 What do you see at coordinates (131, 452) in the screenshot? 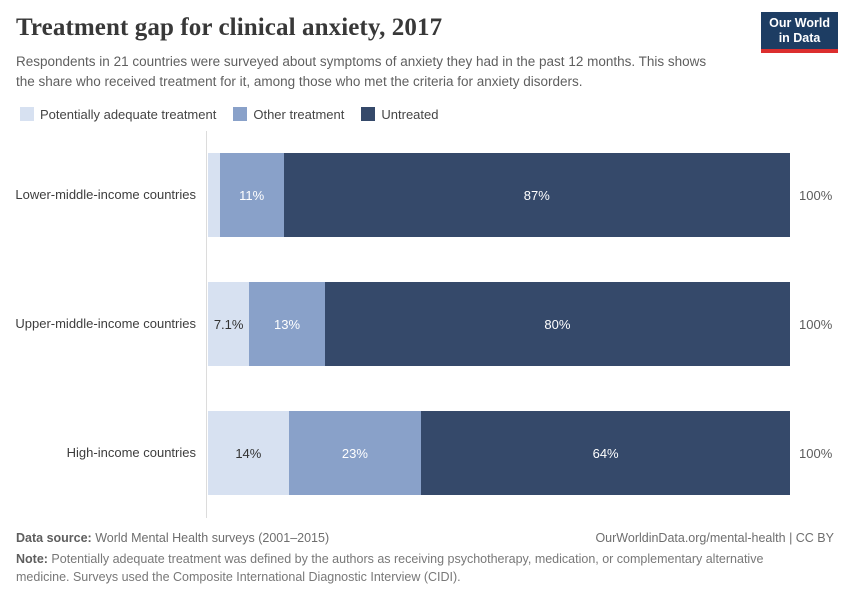
I see `category-label: High-income countries` at bounding box center [131, 452].